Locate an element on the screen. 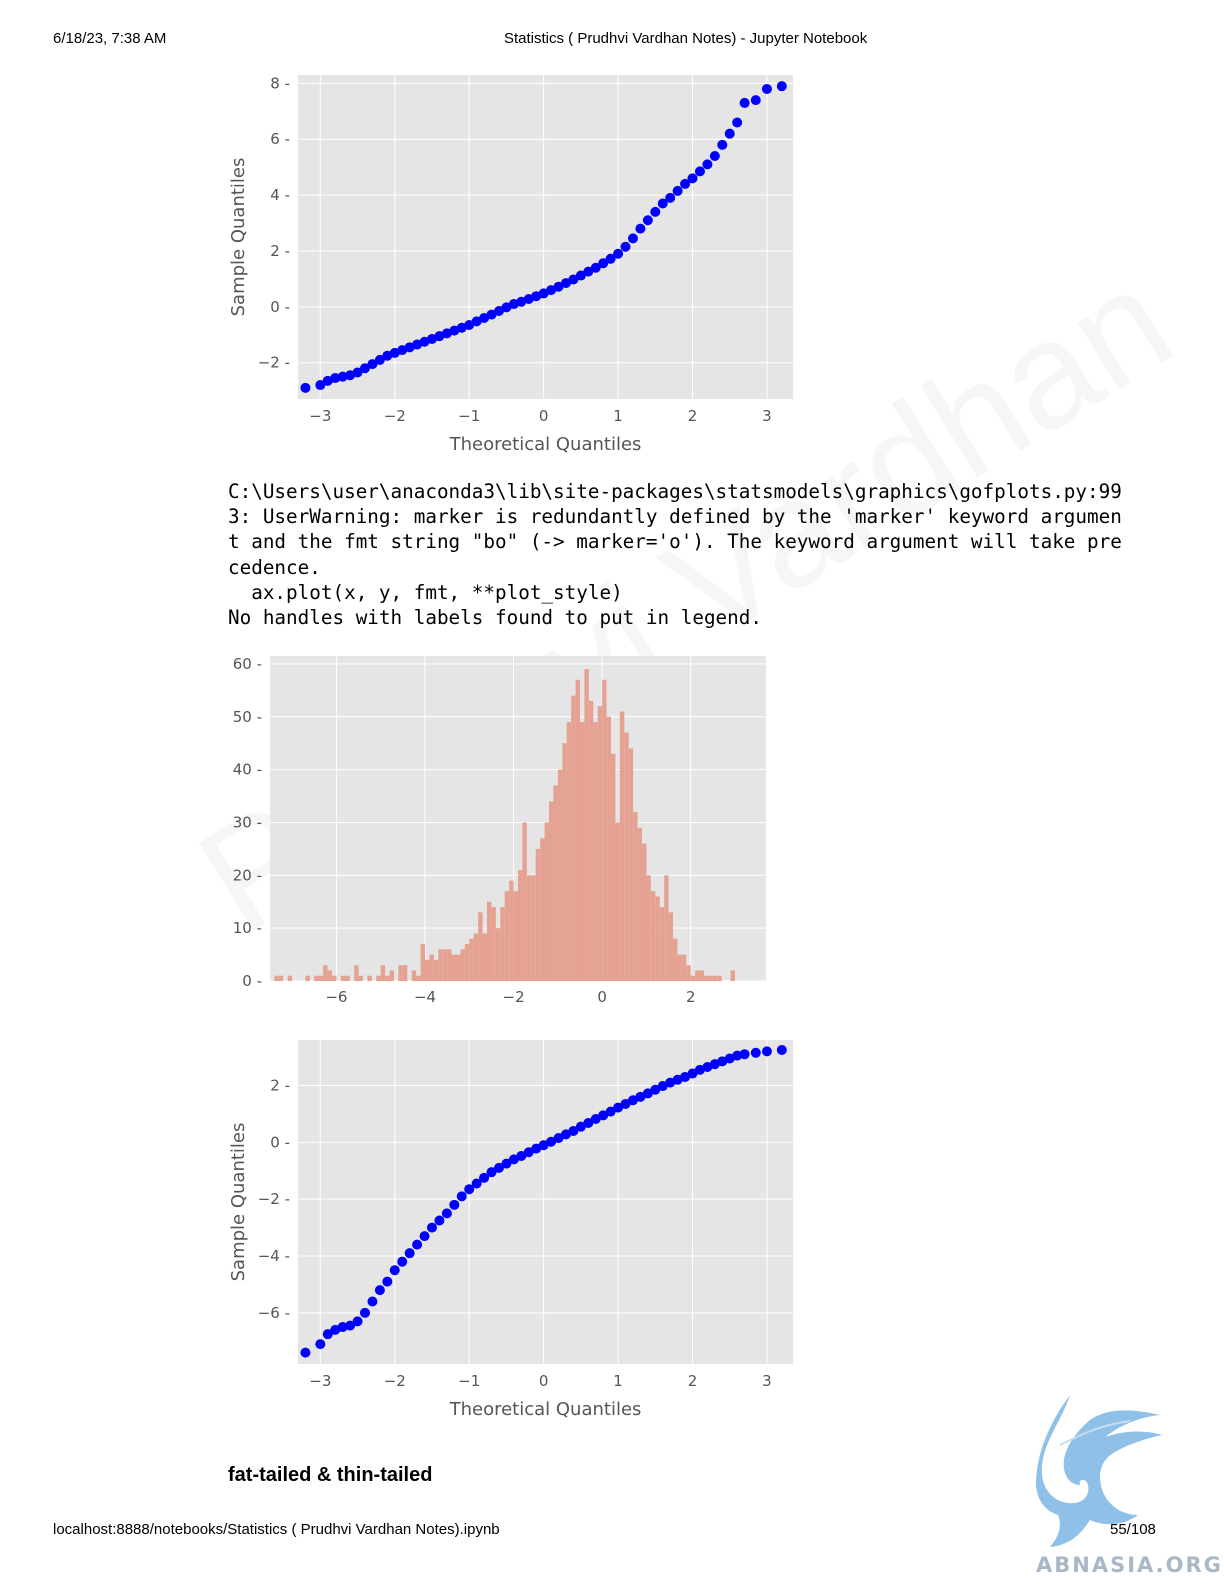 The height and width of the screenshot is (1584, 1224). y-tick-label: 60 - is located at coordinates (247, 664).